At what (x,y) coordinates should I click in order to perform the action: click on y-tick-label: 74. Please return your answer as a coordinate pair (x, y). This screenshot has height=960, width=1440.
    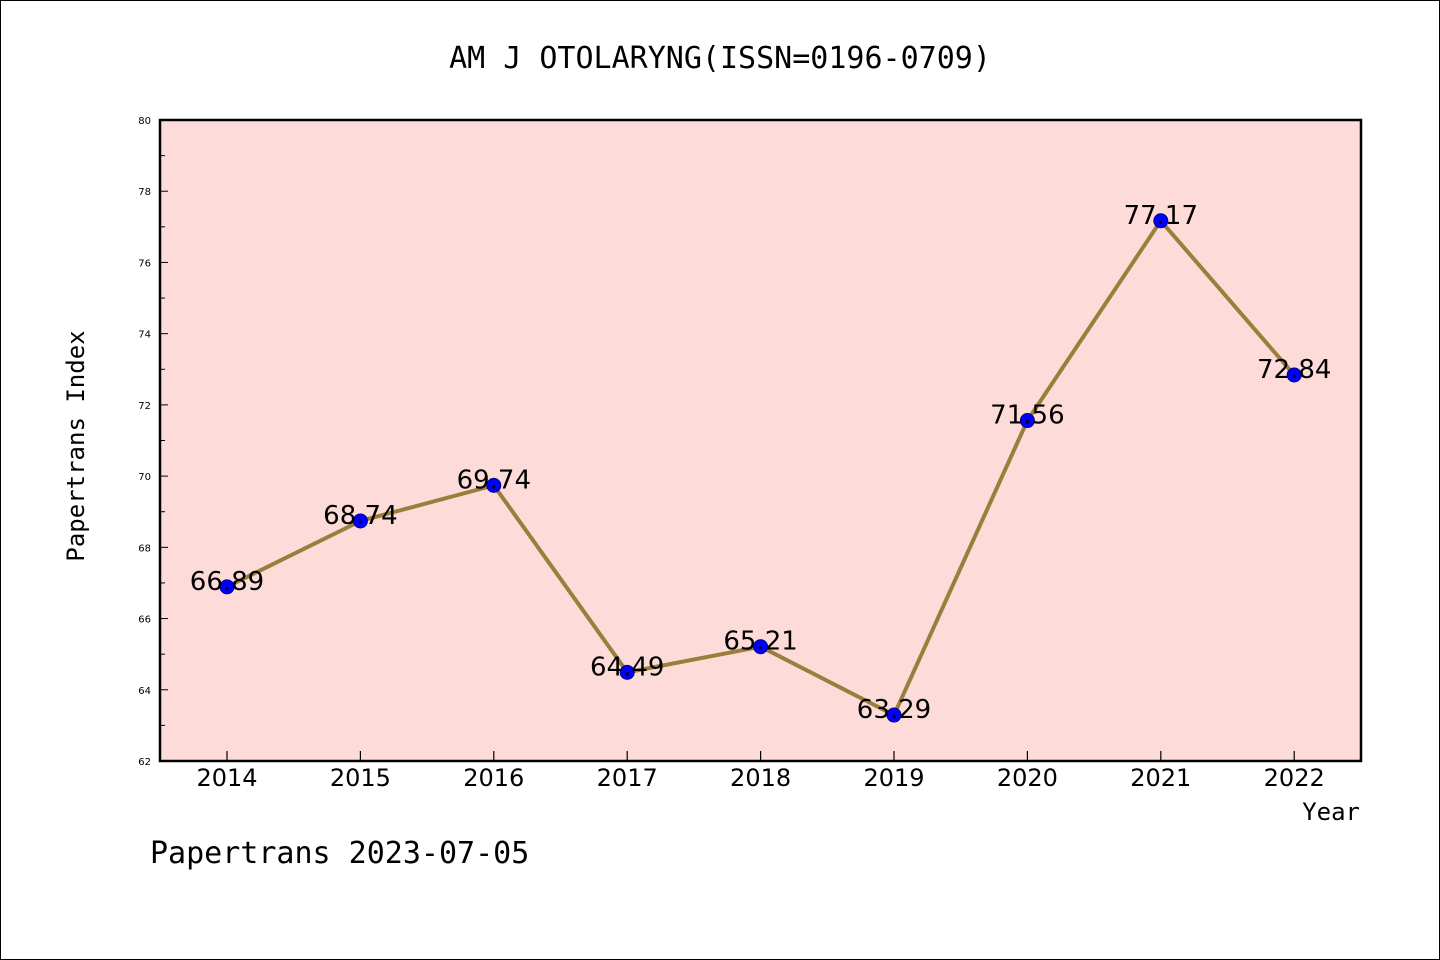
    Looking at the image, I should click on (144, 335).